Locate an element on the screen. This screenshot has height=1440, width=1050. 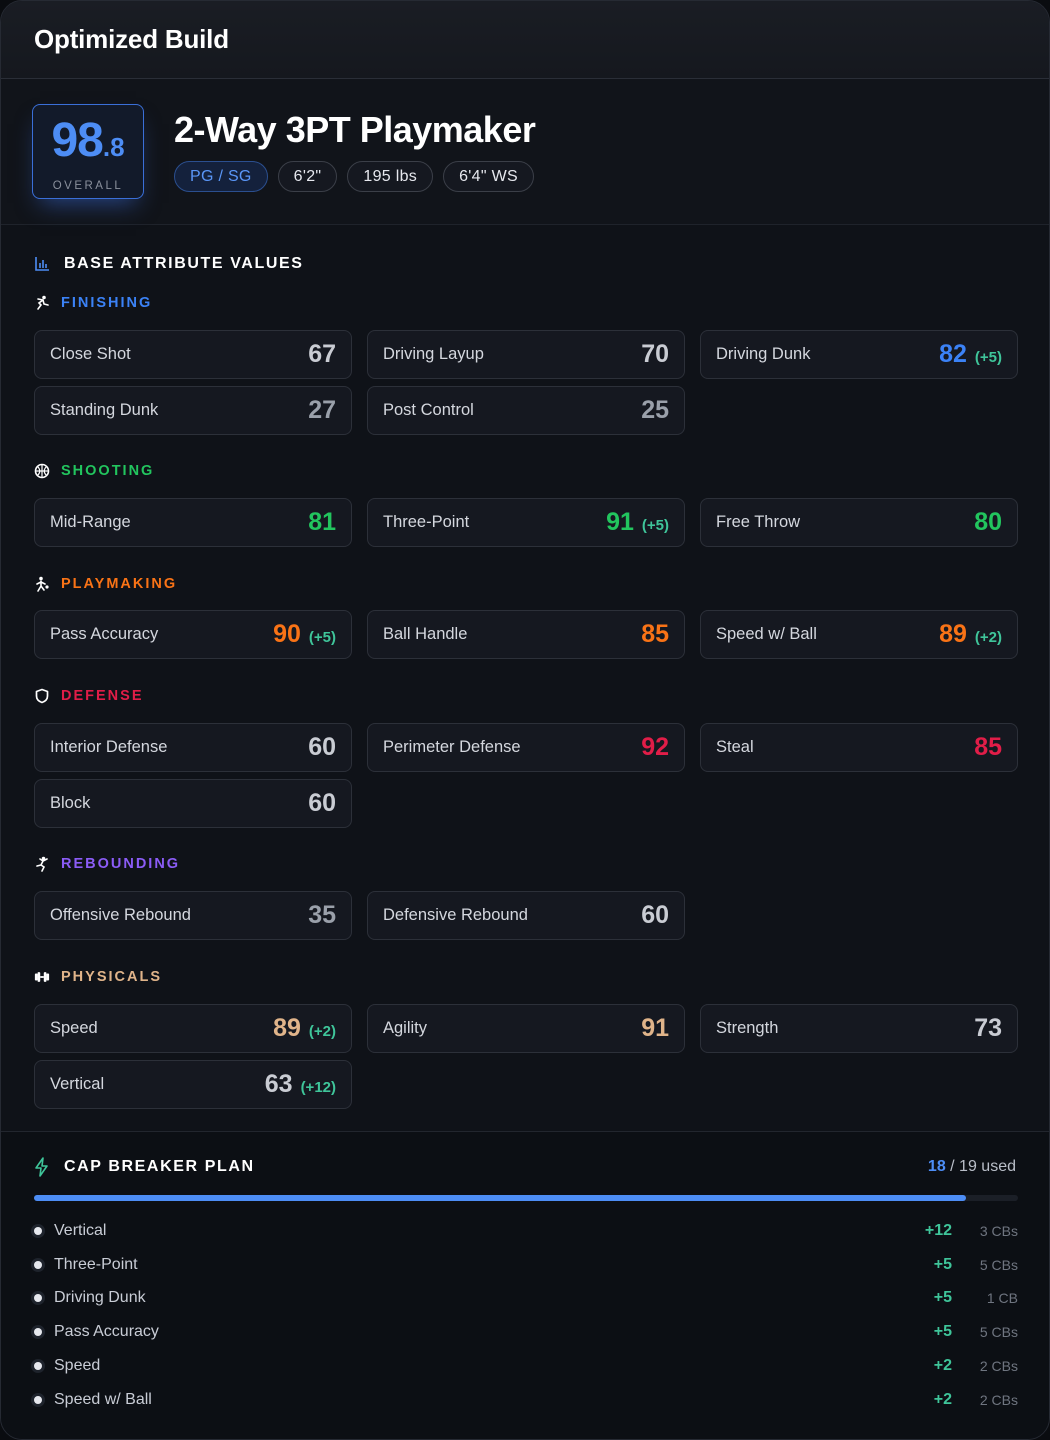
overall-decimal: .8 is located at coordinates (113, 147).